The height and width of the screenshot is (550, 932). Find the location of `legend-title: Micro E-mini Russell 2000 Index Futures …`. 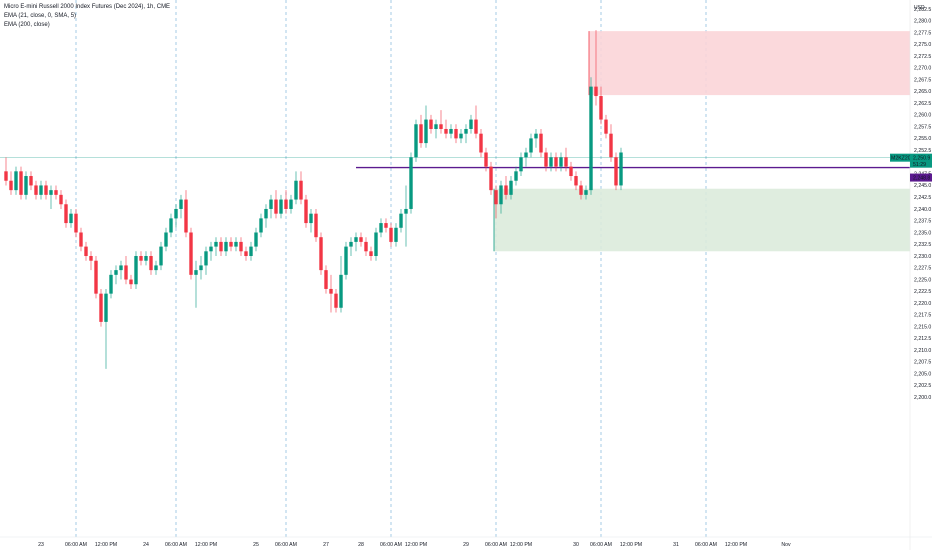

legend-title: Micro E-mini Russell 2000 Index Futures … is located at coordinates (87, 7).